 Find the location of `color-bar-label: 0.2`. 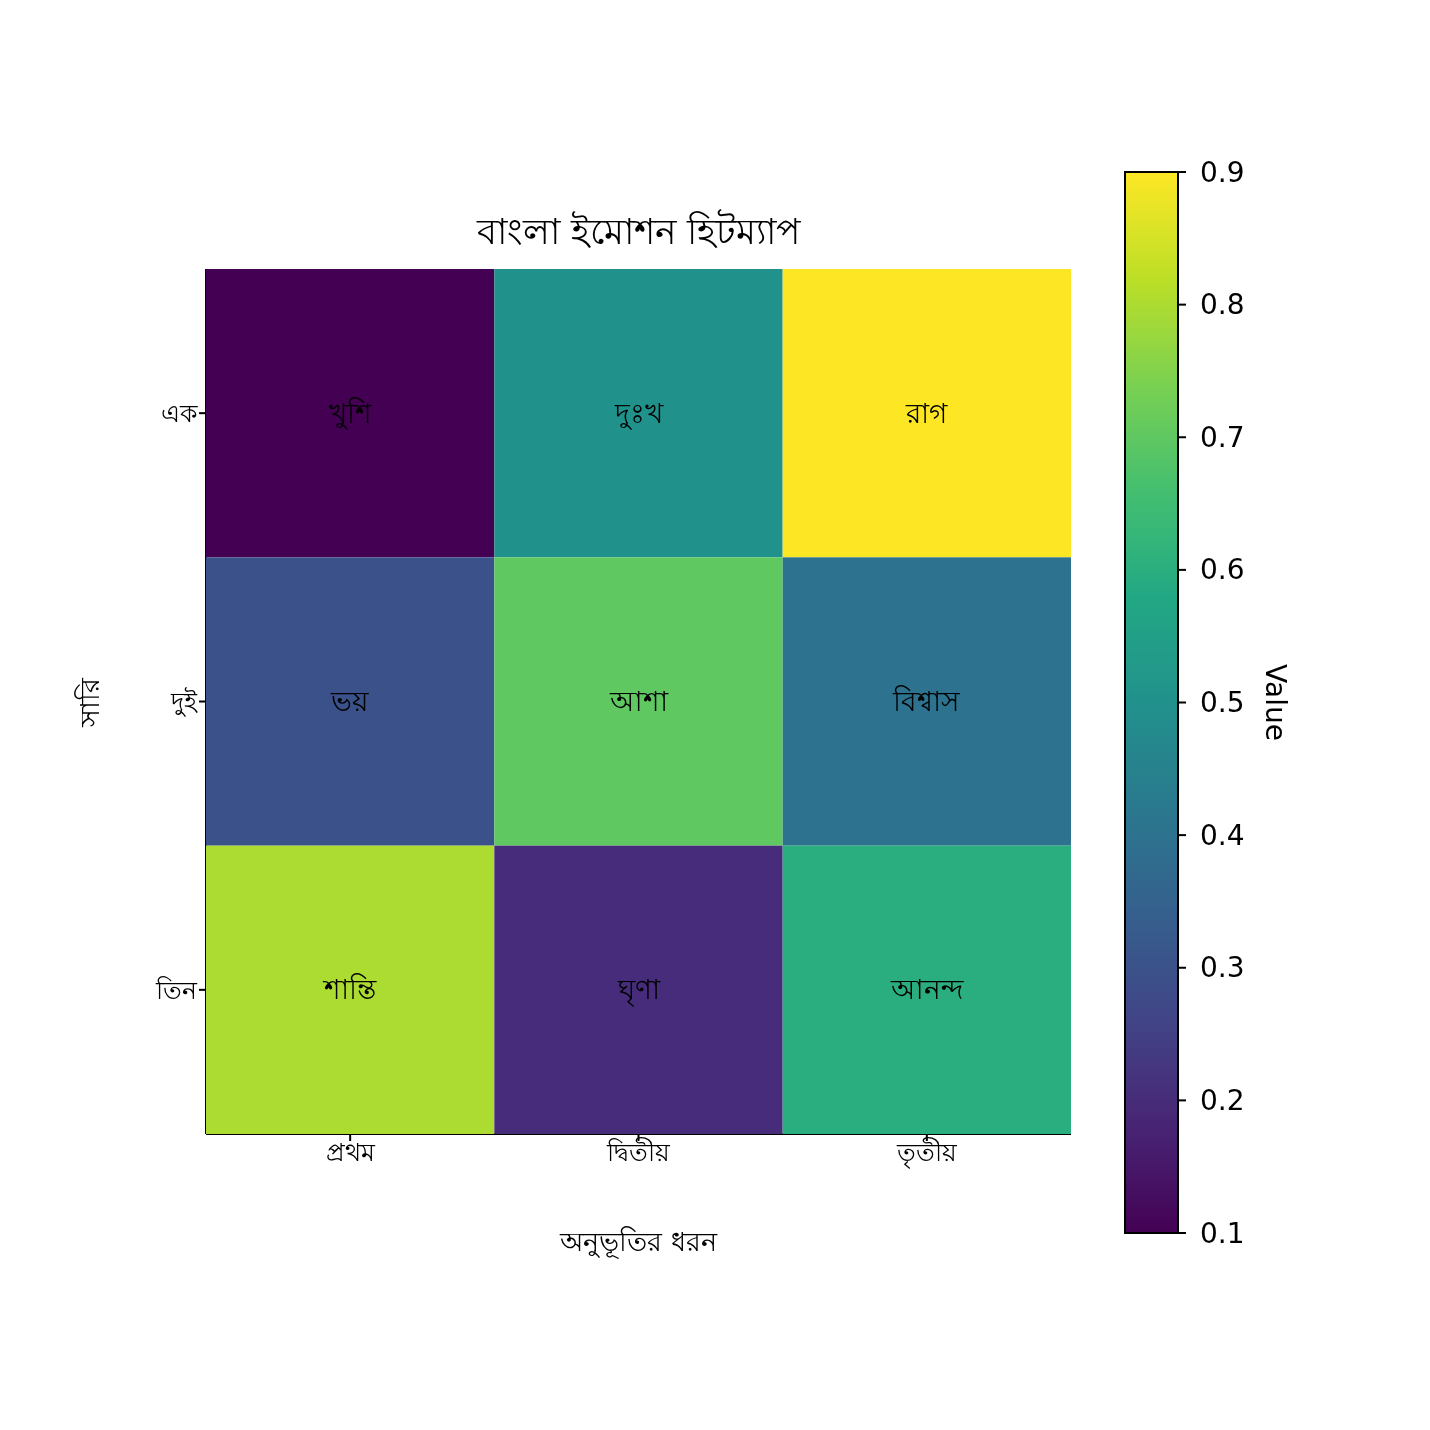

color-bar-label: 0.2 is located at coordinates (1222, 1100).